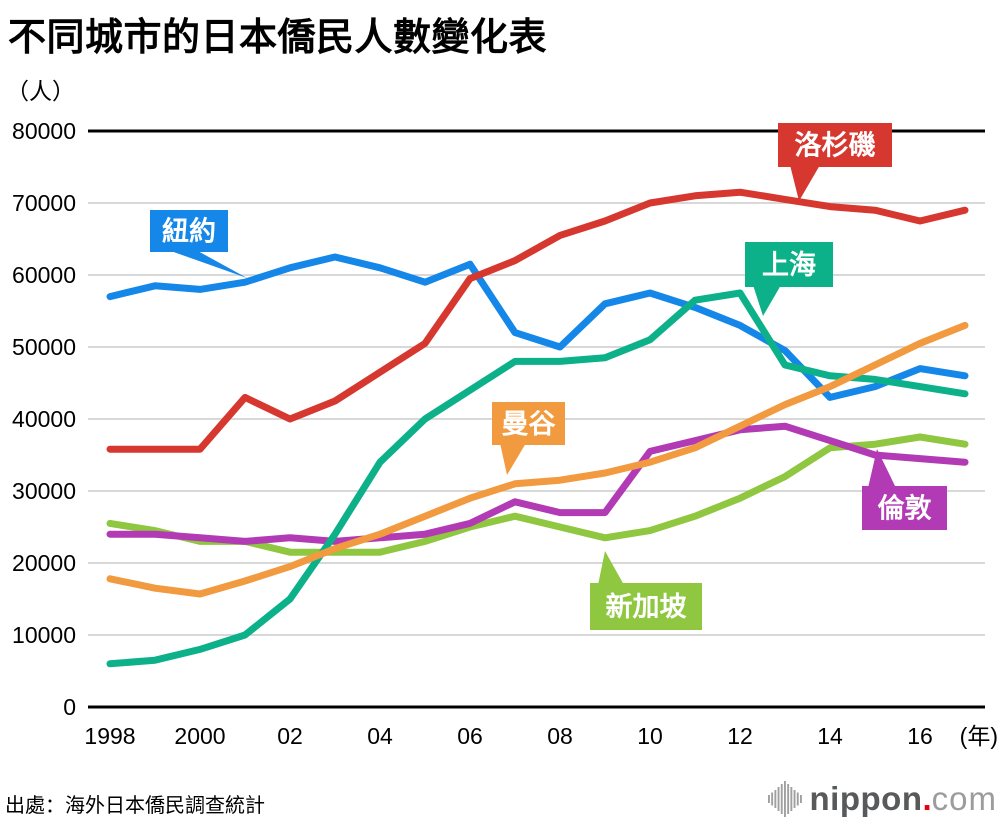 The width and height of the screenshot is (1000, 826). I want to click on callout-pointer-新加坡, so click(611, 568).